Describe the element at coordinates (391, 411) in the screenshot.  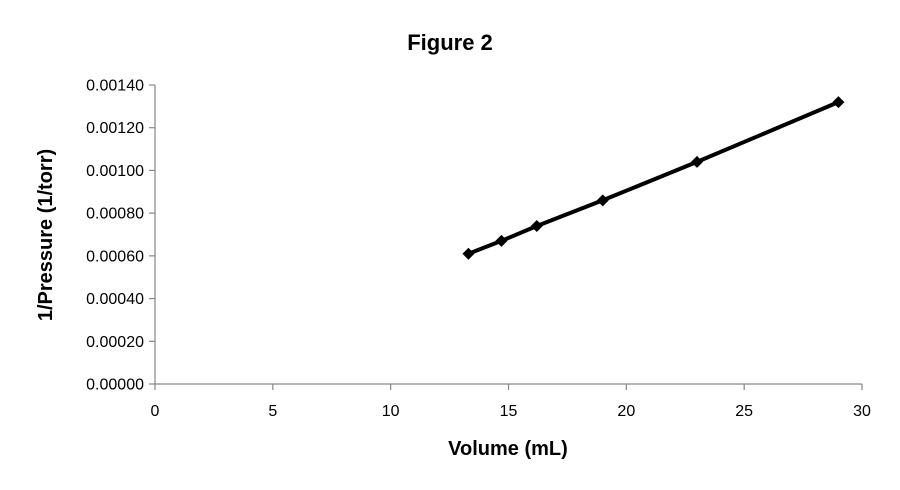
I see `x-tick-label: 10` at that location.